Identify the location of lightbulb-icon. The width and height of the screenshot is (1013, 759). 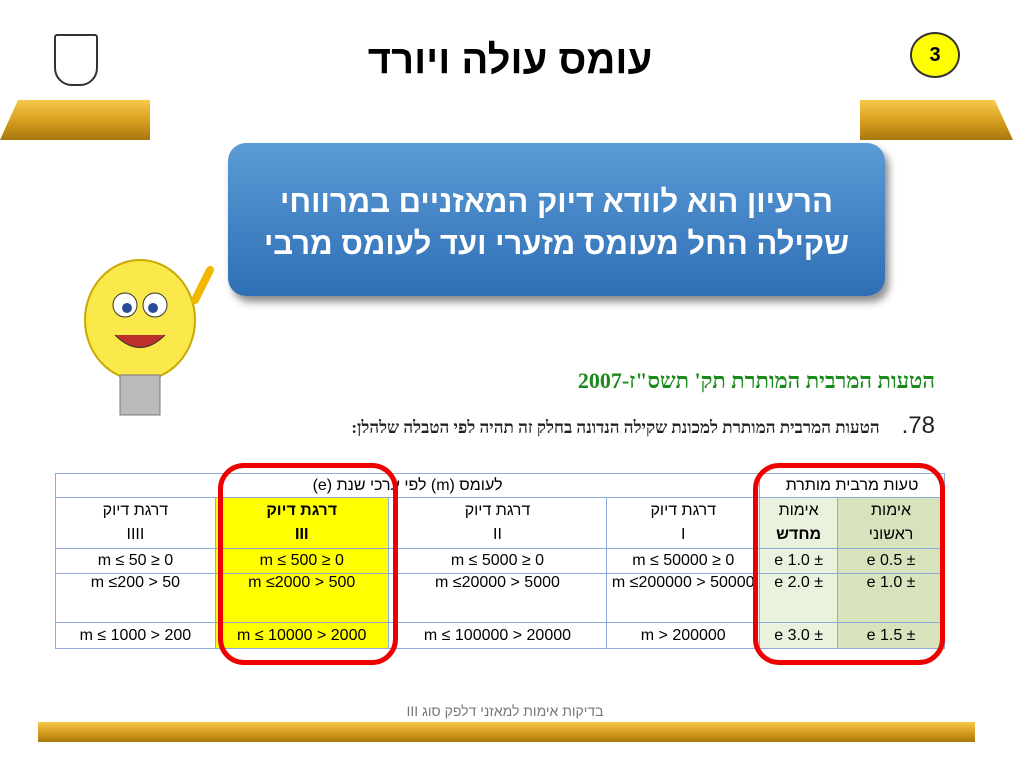
(149, 337).